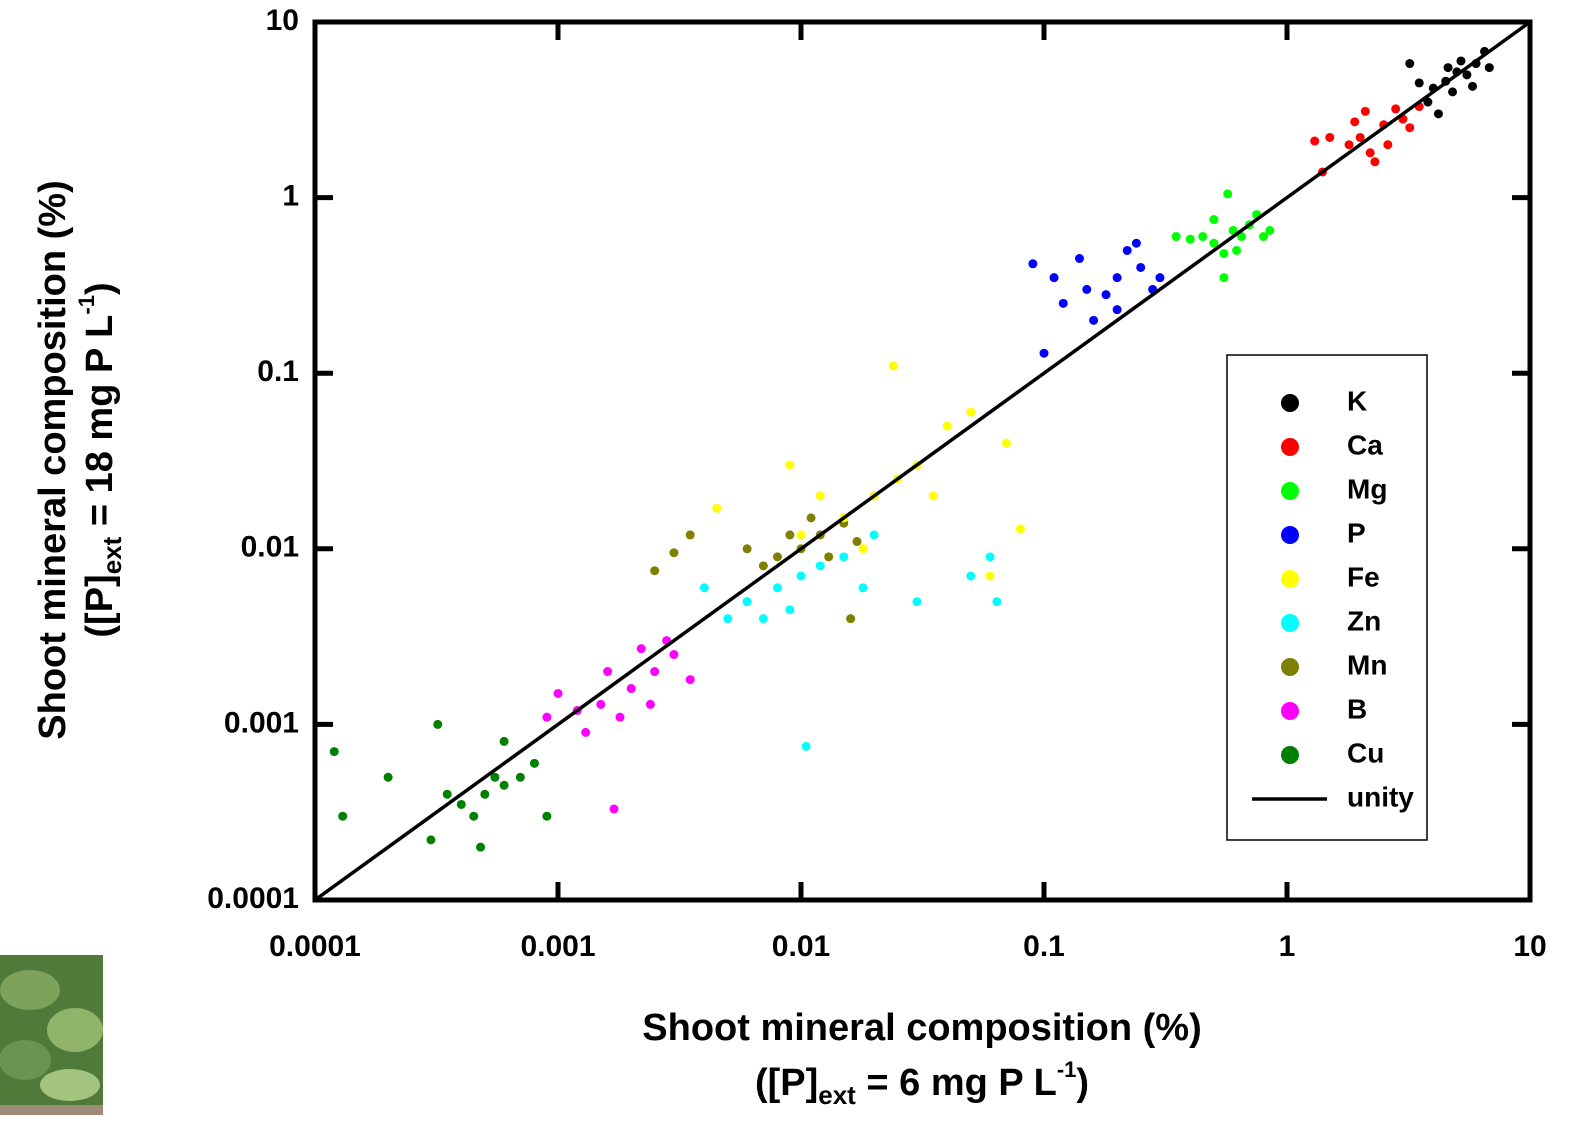  I want to click on y-tick-label: 0.1, so click(278, 371).